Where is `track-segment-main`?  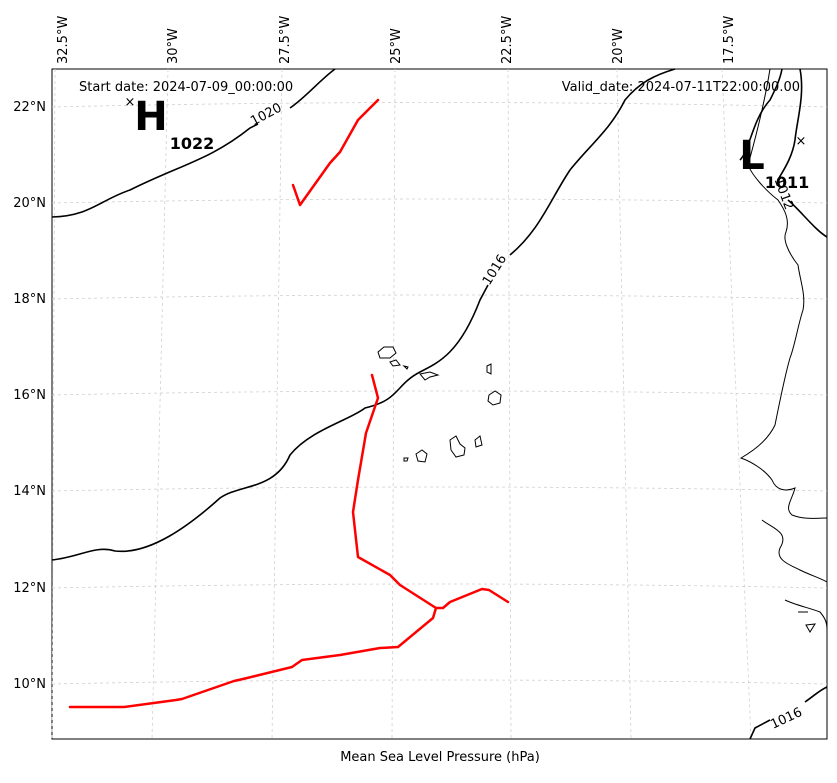 track-segment-main is located at coordinates (430, 491).